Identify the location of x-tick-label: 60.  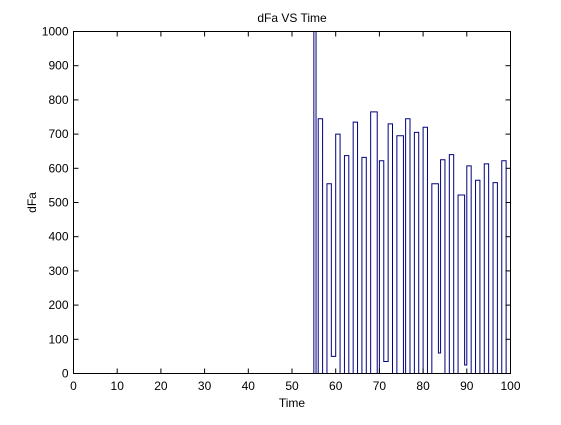
(336, 386).